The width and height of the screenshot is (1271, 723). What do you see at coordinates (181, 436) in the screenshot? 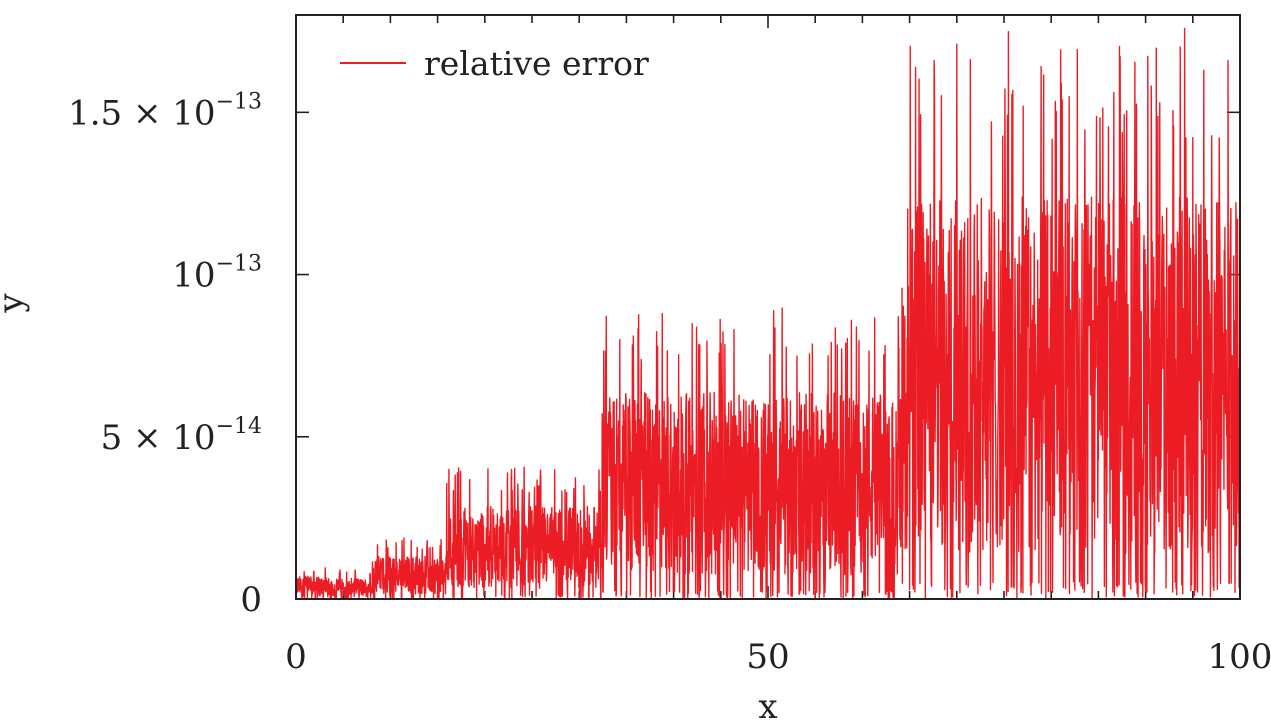
I see `y-tick-label: 5 × 10⁻¹⁴` at bounding box center [181, 436].